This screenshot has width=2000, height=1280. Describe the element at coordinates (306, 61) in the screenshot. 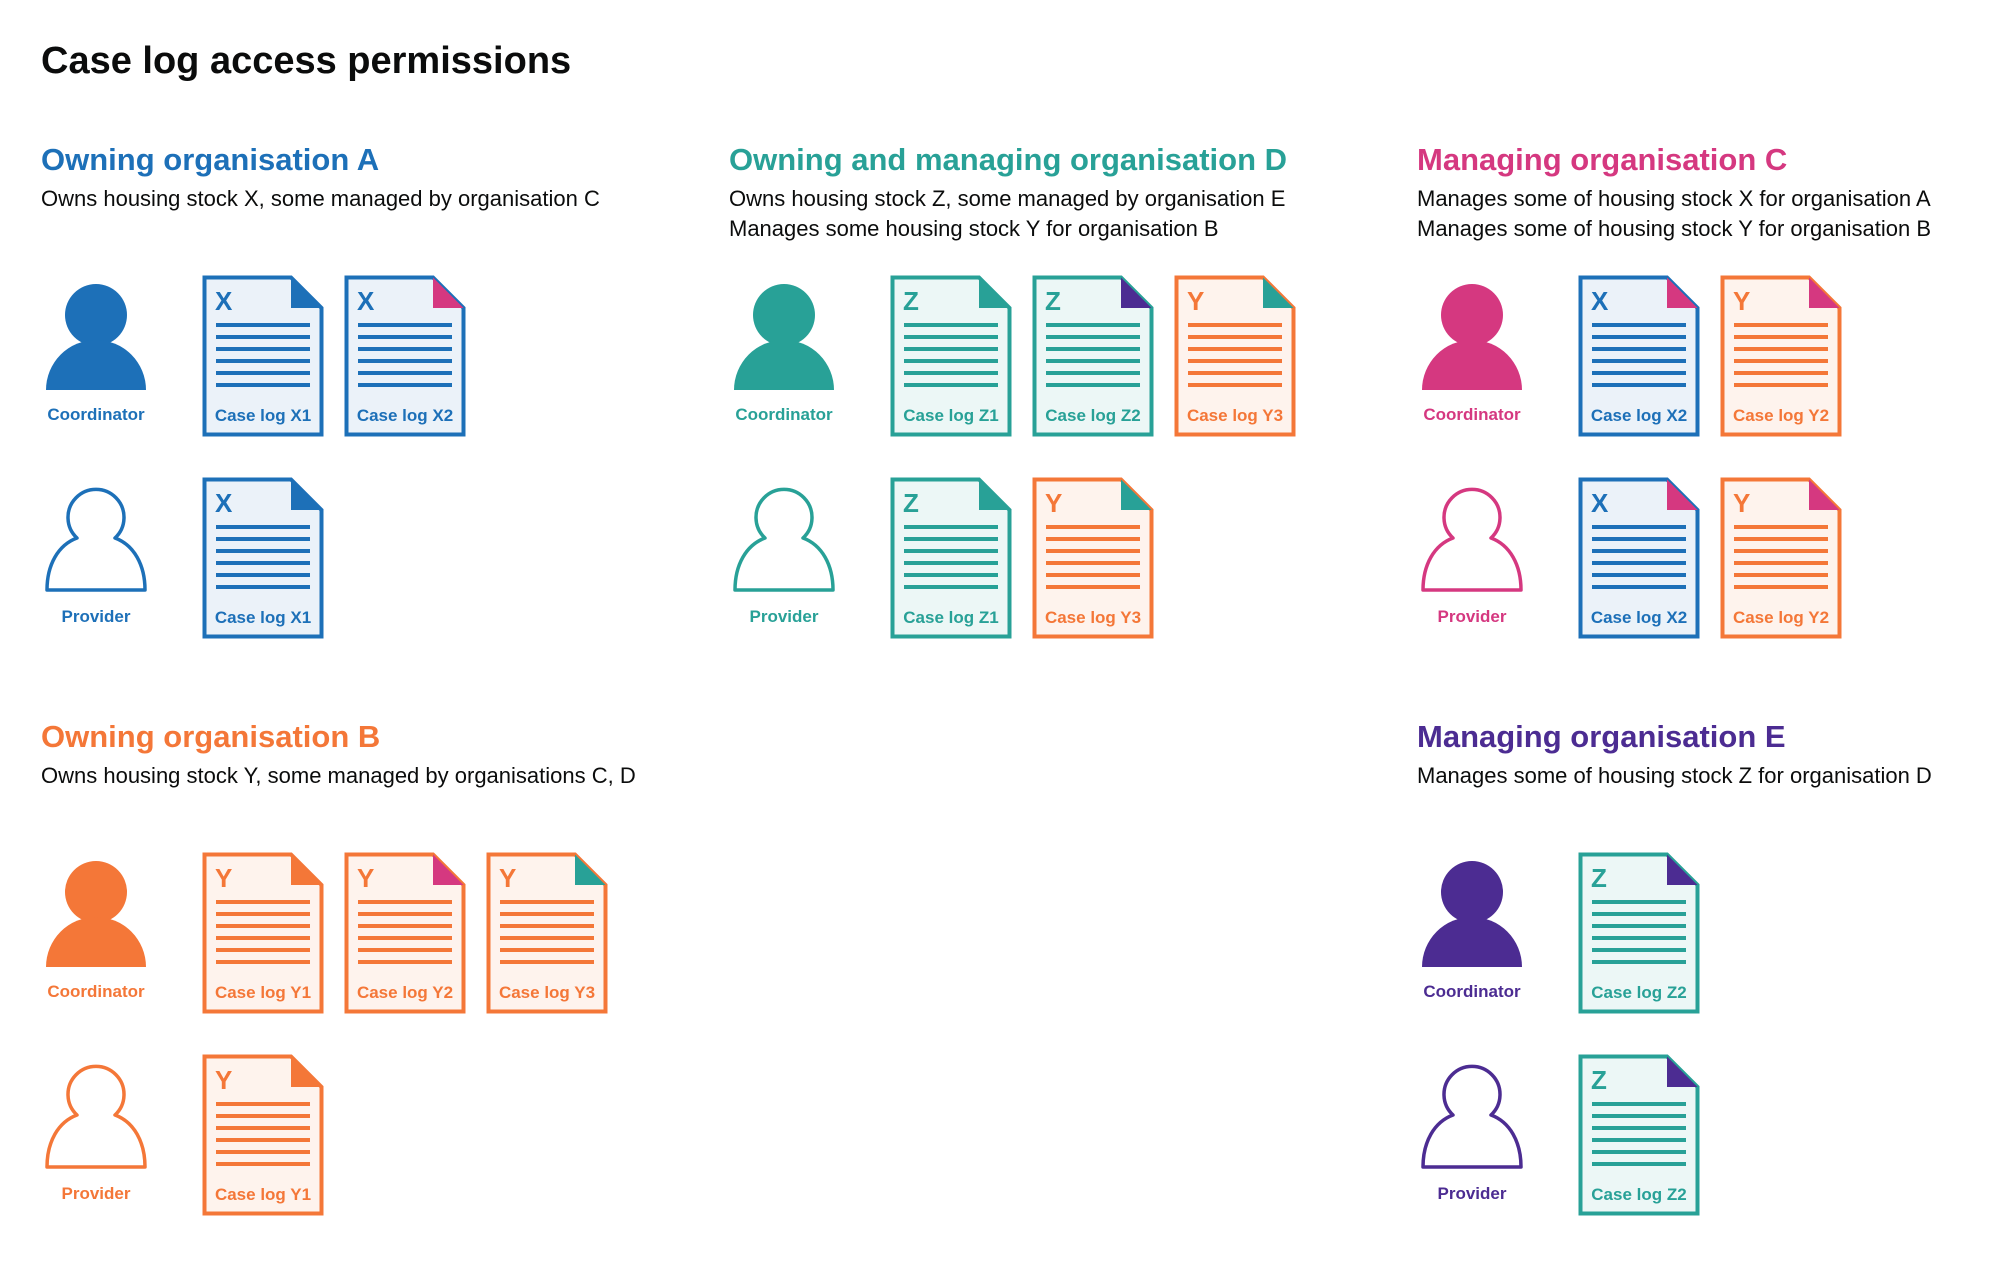

I see `page-title: Case log access permissions` at that location.